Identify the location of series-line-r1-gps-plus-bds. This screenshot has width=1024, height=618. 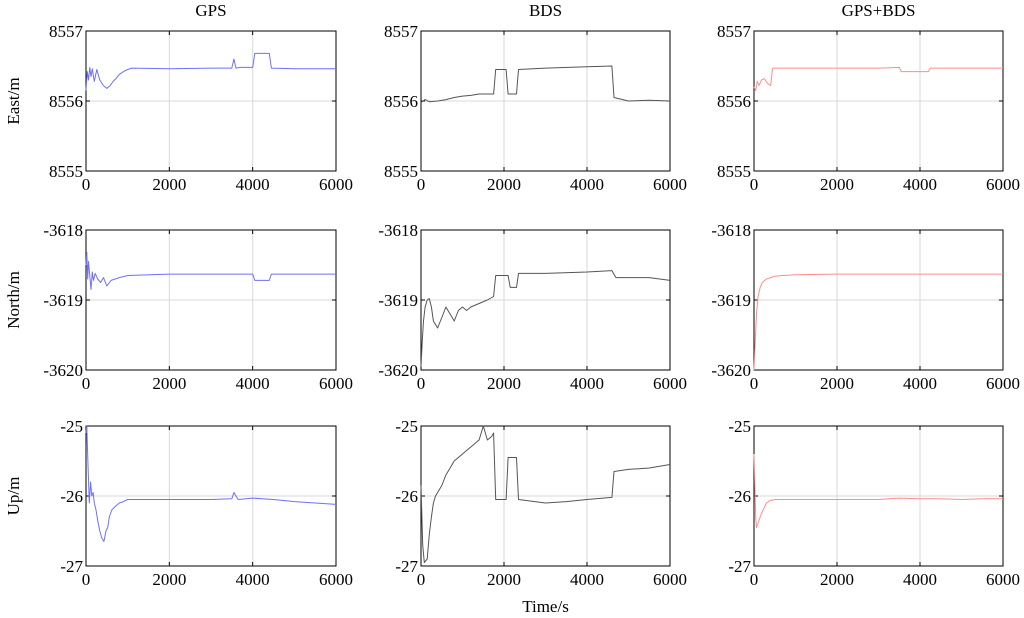
(878, 322).